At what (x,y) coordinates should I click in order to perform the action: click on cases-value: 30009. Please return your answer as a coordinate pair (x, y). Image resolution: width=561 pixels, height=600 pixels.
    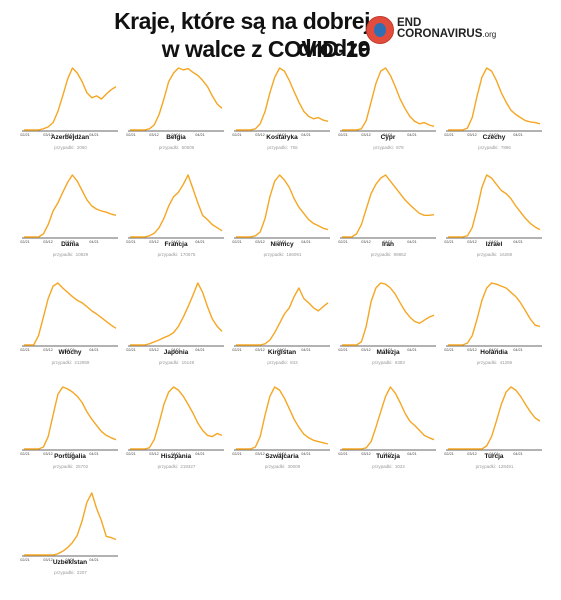
    Looking at the image, I should click on (293, 466).